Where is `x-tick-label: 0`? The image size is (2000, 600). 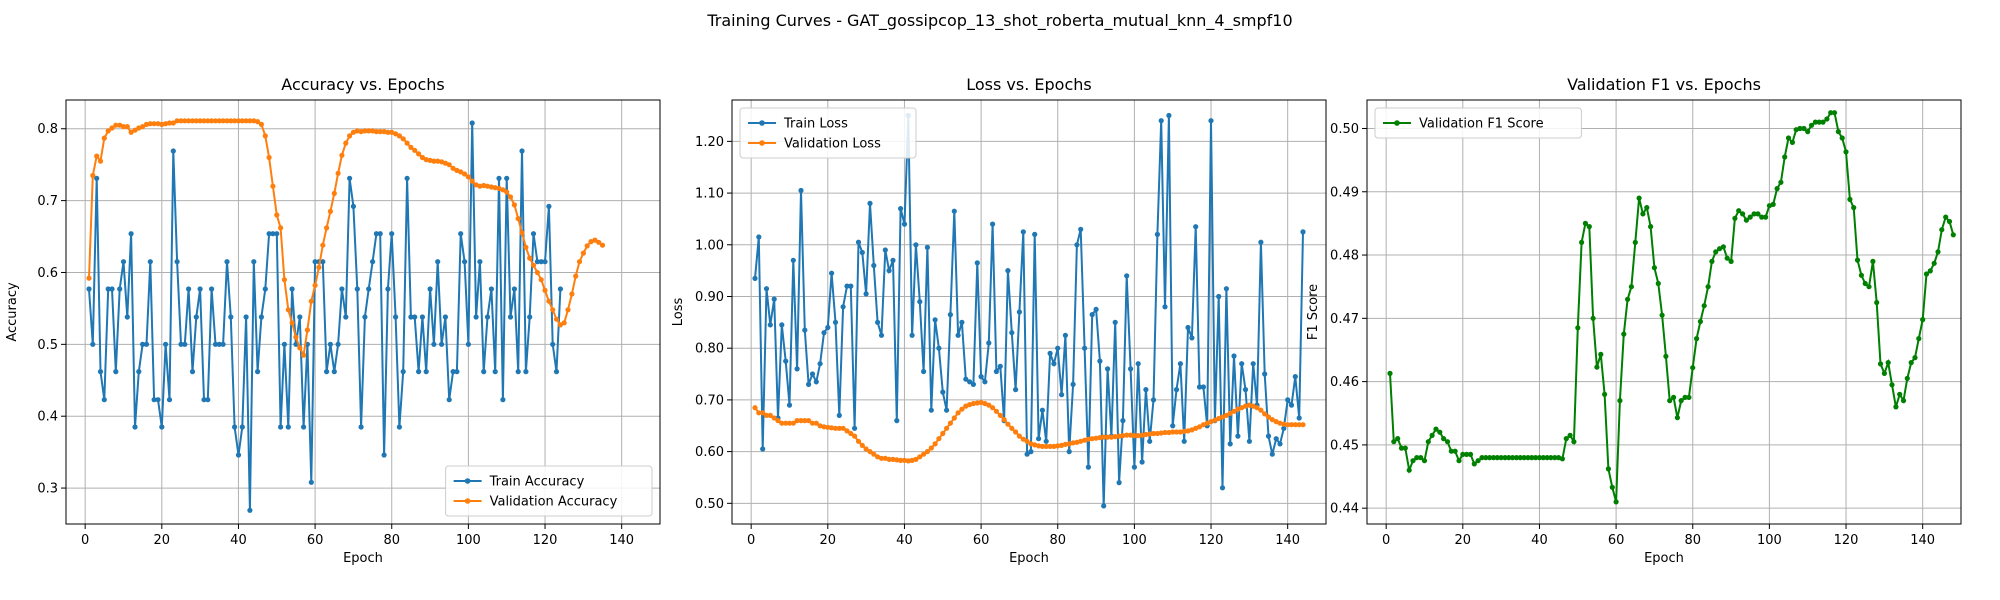 x-tick-label: 0 is located at coordinates (1386, 540).